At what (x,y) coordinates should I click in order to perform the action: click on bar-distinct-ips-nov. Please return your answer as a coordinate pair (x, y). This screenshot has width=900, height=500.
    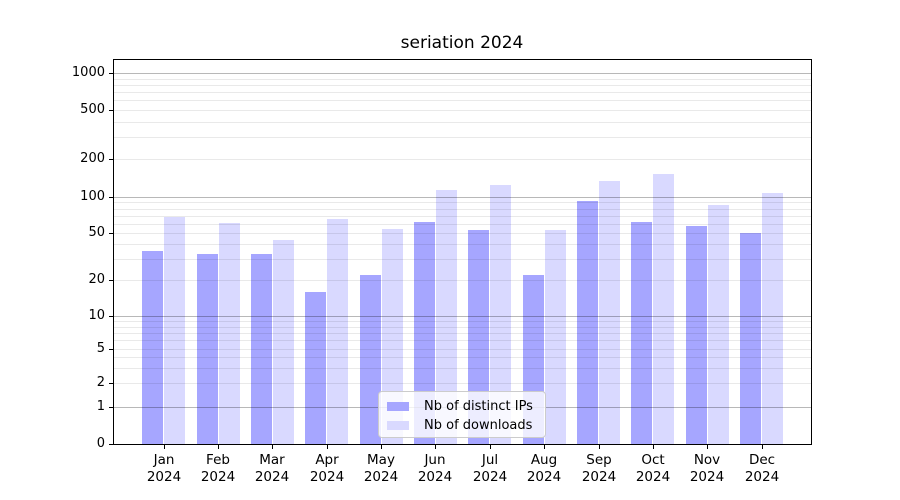
    Looking at the image, I should click on (696, 335).